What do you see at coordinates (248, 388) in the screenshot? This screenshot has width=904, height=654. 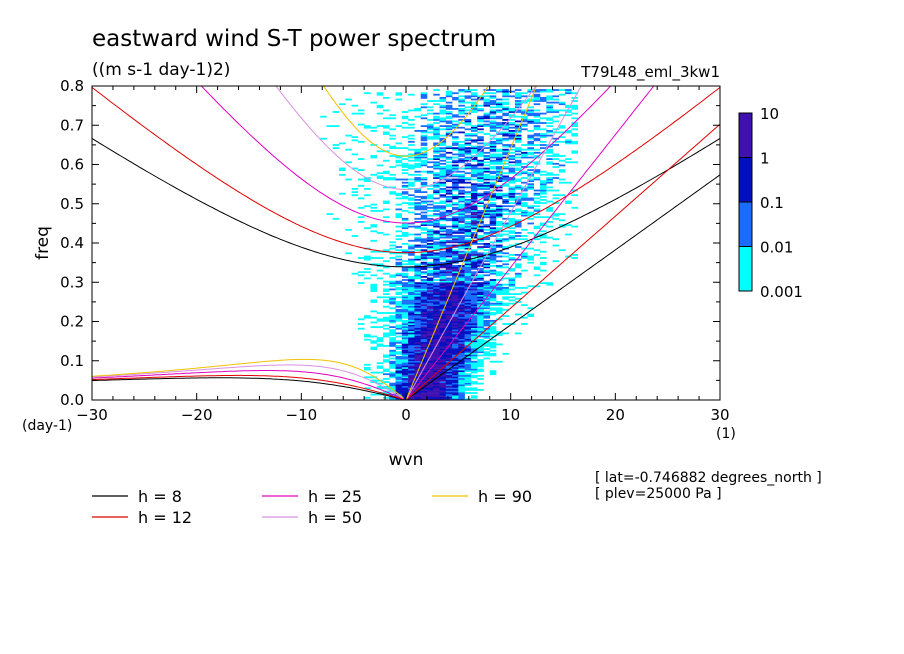 I see `dispersion-curve-h8` at bounding box center [248, 388].